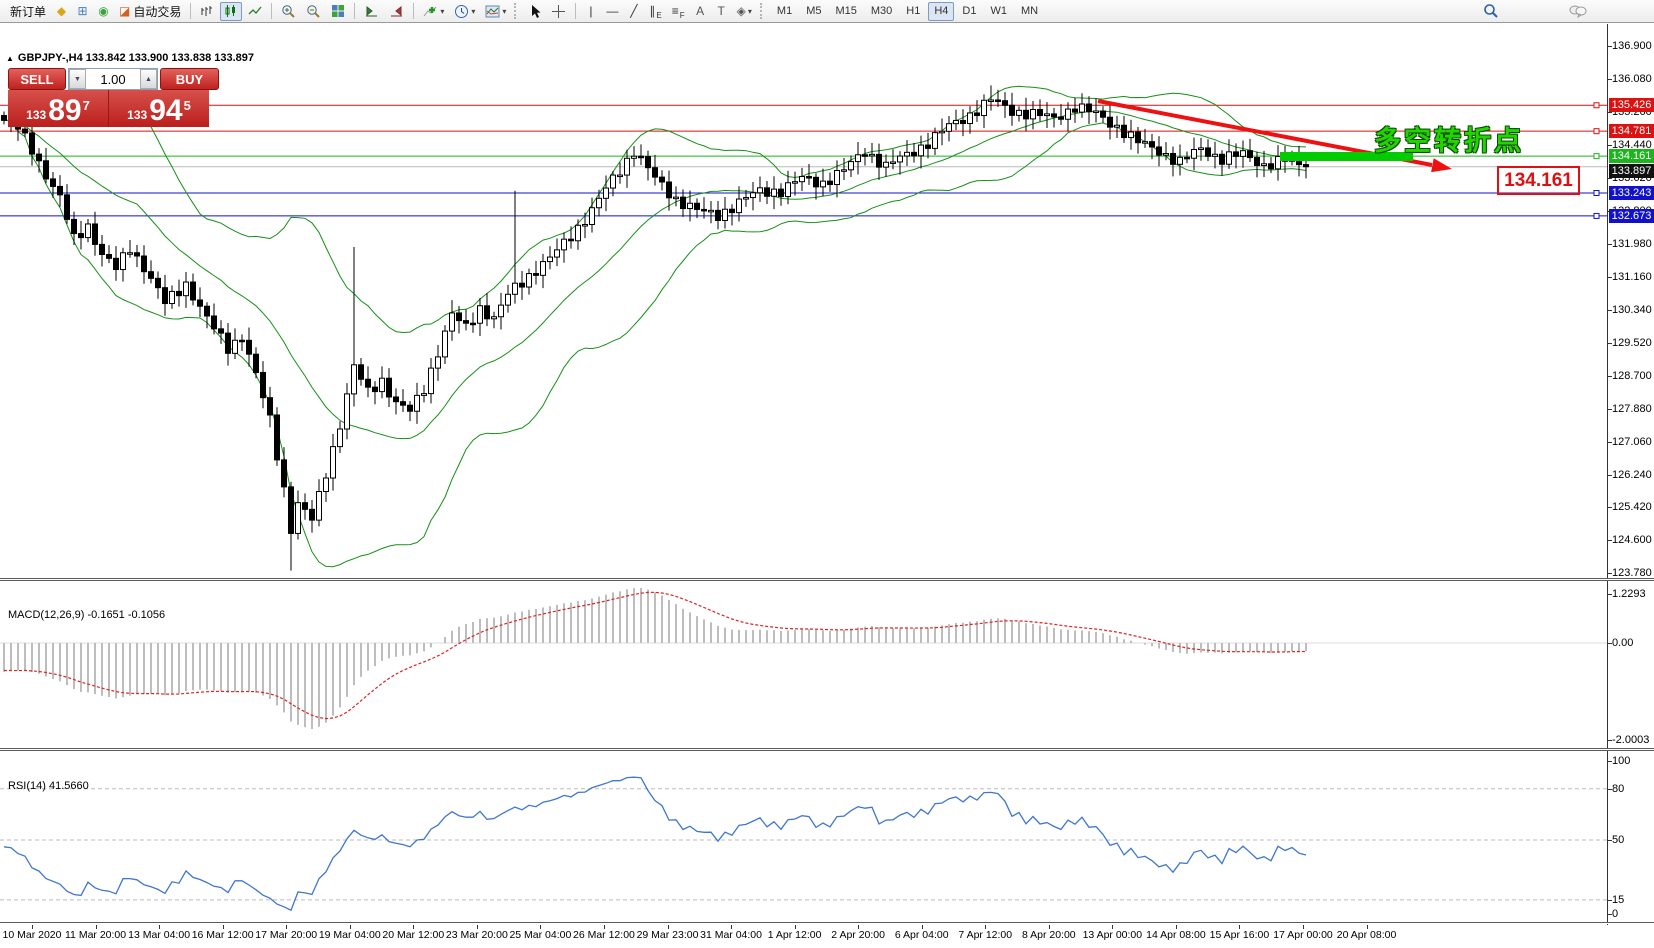 This screenshot has width=1654, height=948. Describe the element at coordinates (1631, 193) in the screenshot. I see `price-marker-label: 133.243` at that location.